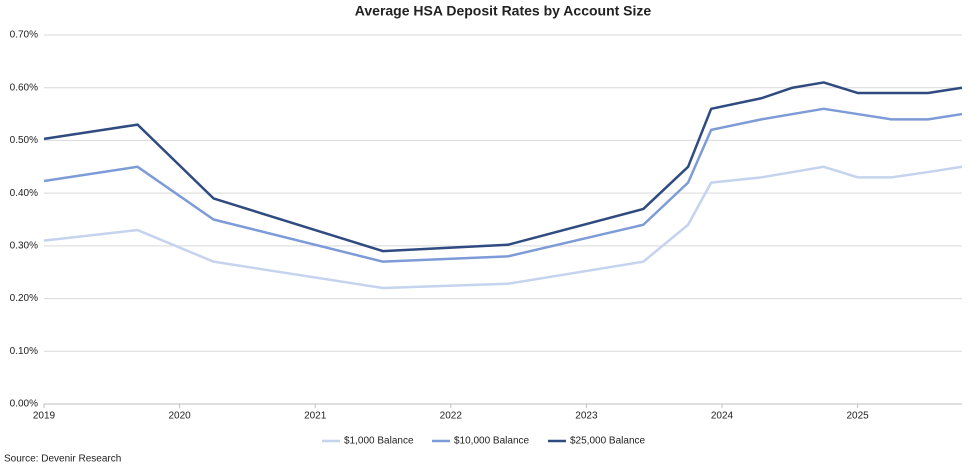  What do you see at coordinates (44, 416) in the screenshot?
I see `x-tick-label: 2019` at bounding box center [44, 416].